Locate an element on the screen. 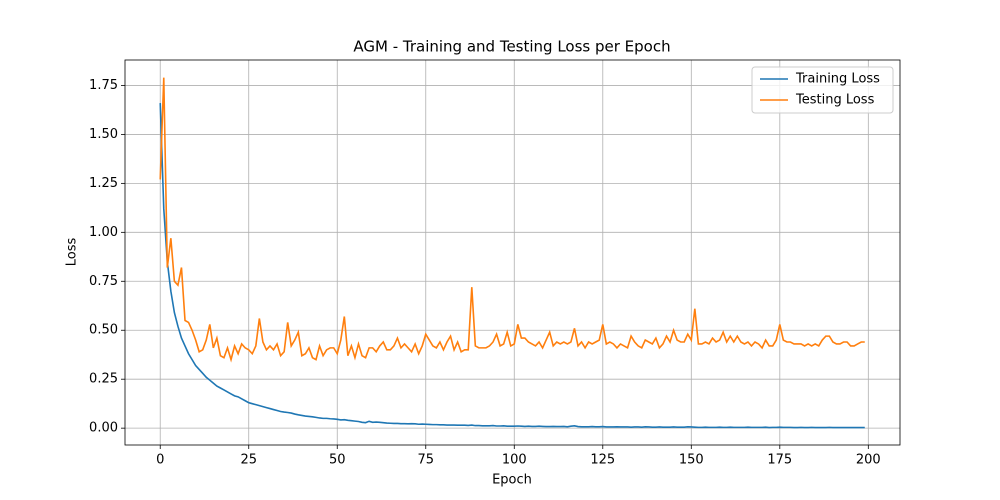 The image size is (1000, 500). y-tick-label: 1.50 is located at coordinates (103, 134).